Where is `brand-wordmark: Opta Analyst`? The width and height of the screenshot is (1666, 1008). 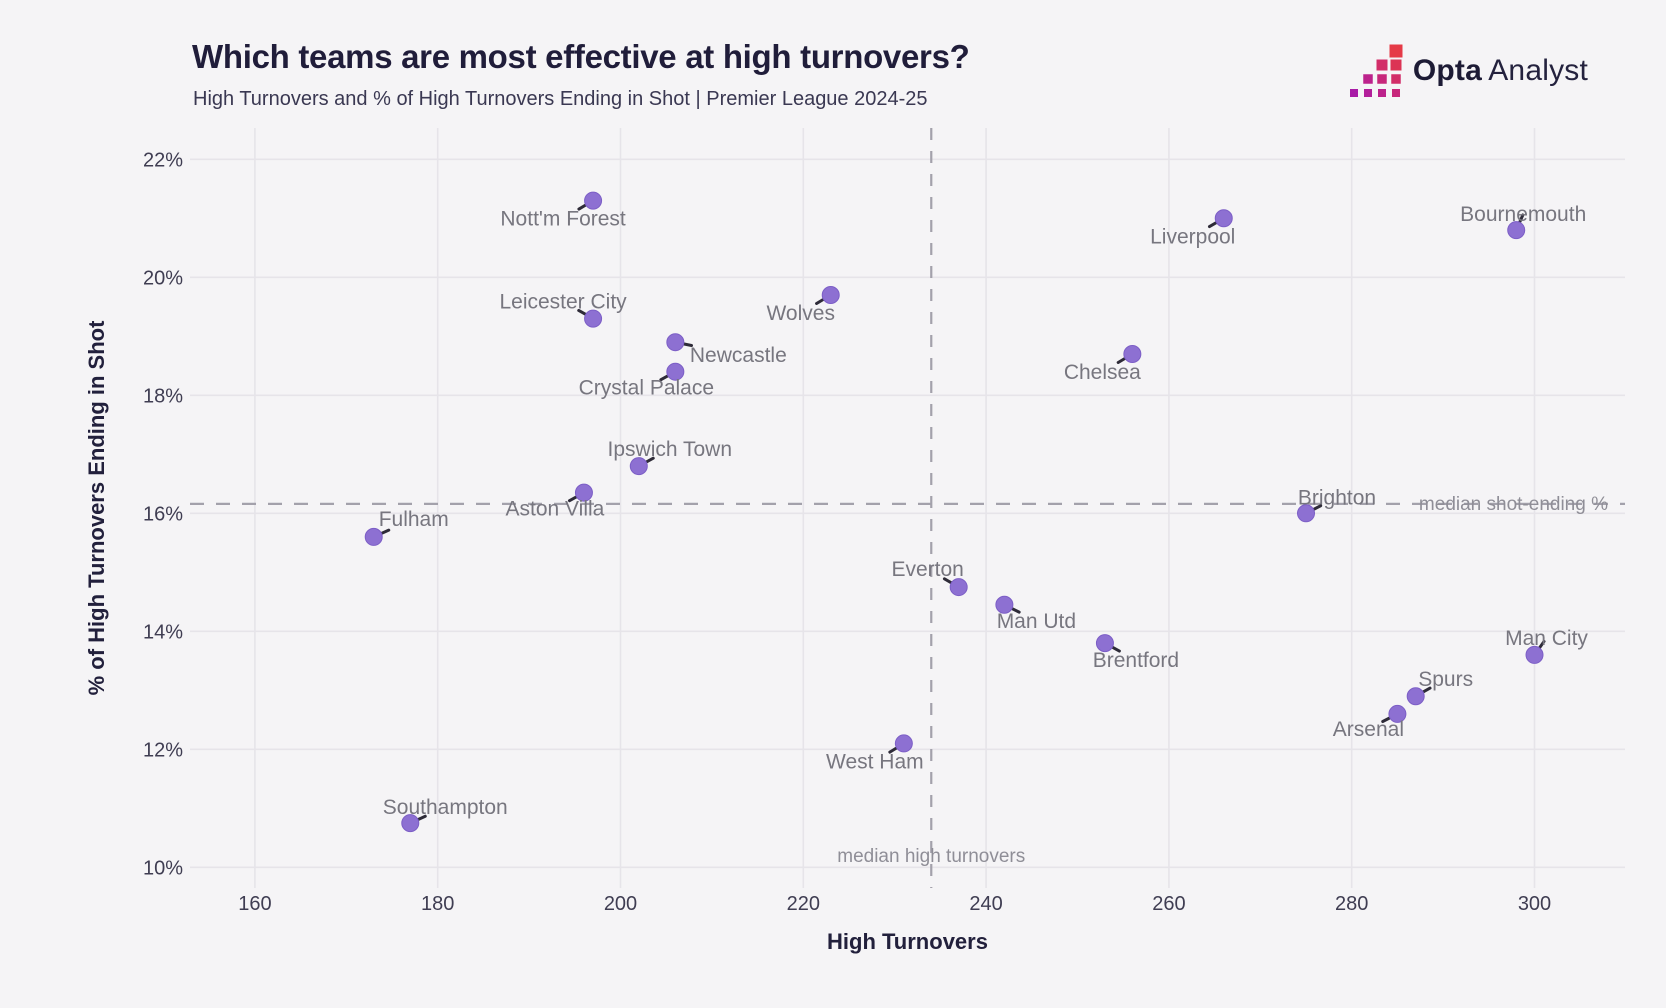 brand-wordmark: Opta Analyst is located at coordinates (1500, 71).